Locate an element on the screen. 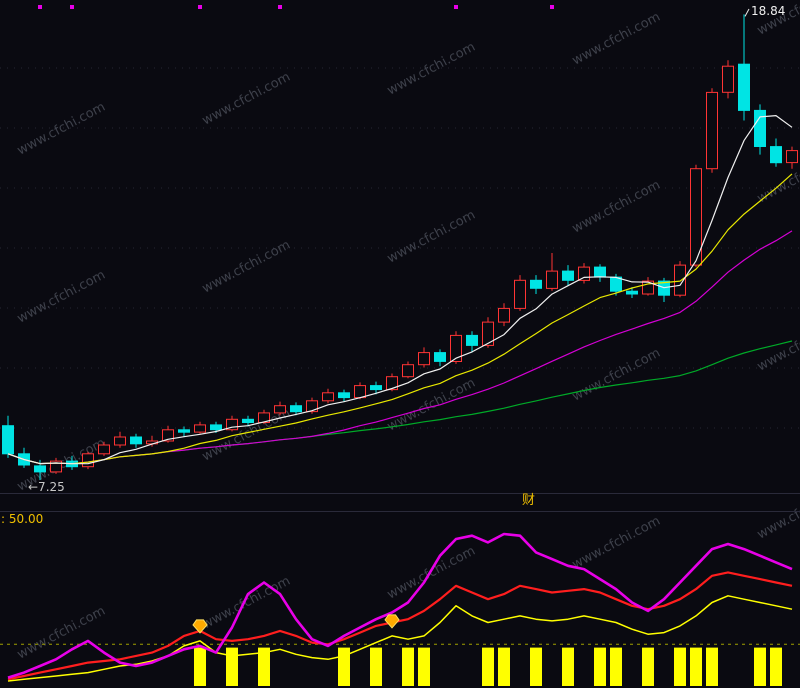  high-pointer-line is located at coordinates (747, 12).